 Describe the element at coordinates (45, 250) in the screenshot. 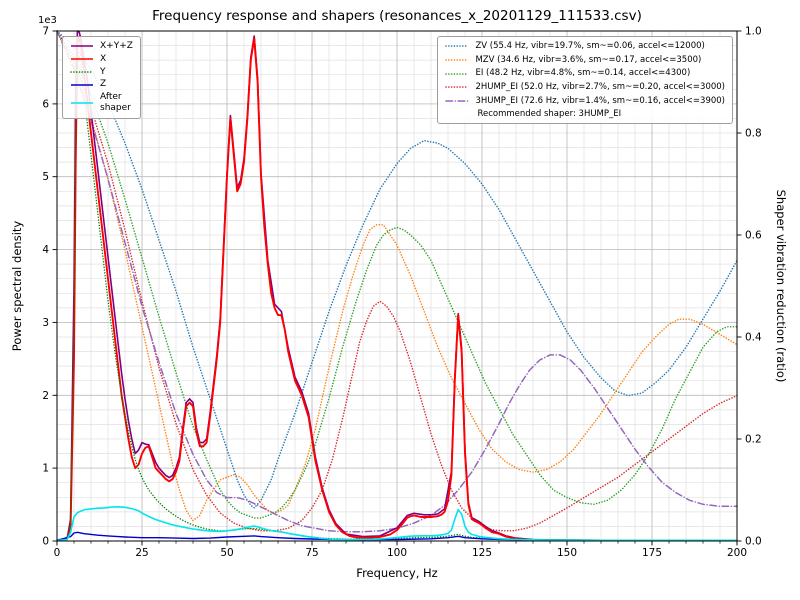

I see `svg-text: 4` at that location.